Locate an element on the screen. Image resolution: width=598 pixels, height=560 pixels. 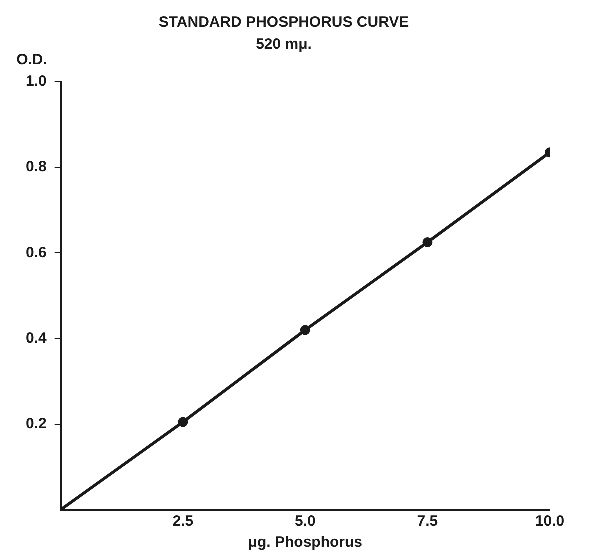
y-tick-label: 0.6 is located at coordinates (36, 253).